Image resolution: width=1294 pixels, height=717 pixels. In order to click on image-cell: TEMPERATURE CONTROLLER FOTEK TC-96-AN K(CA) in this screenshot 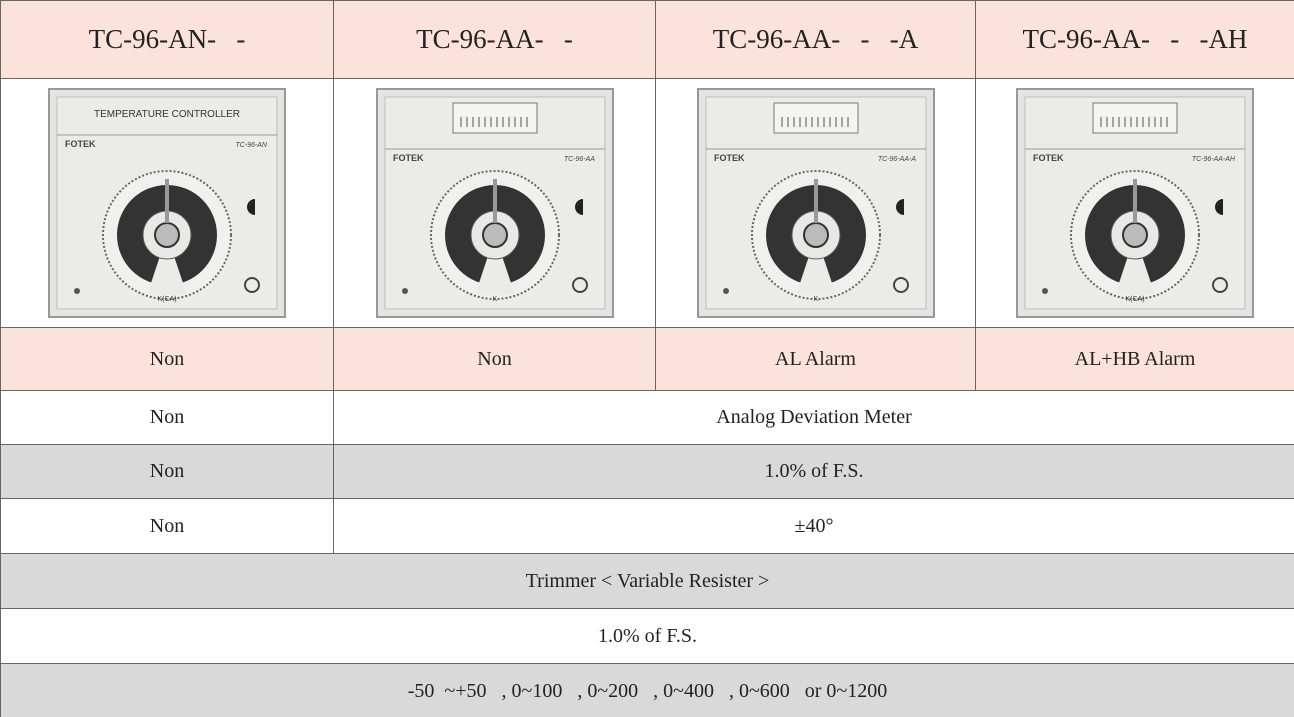, I will do `click(167, 203)`.